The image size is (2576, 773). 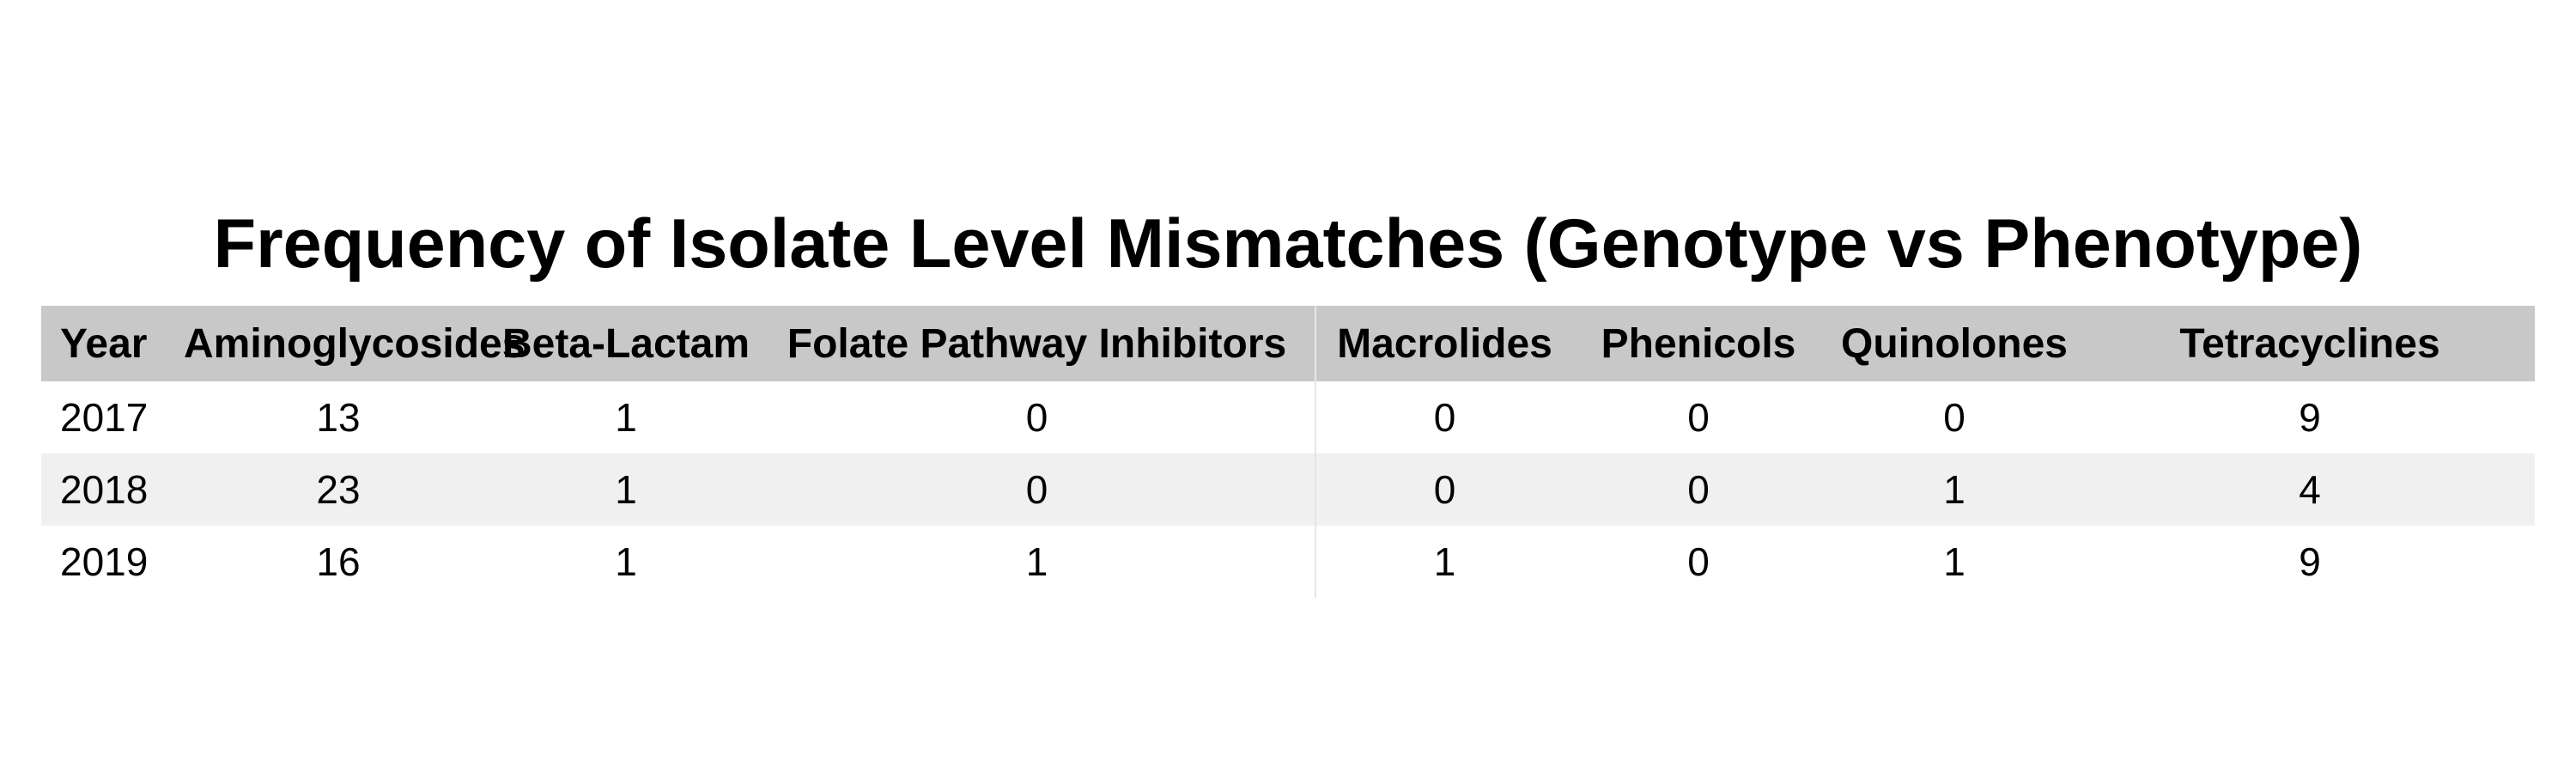 What do you see at coordinates (1954, 417) in the screenshot?
I see `table-cell-quinolones: 0` at bounding box center [1954, 417].